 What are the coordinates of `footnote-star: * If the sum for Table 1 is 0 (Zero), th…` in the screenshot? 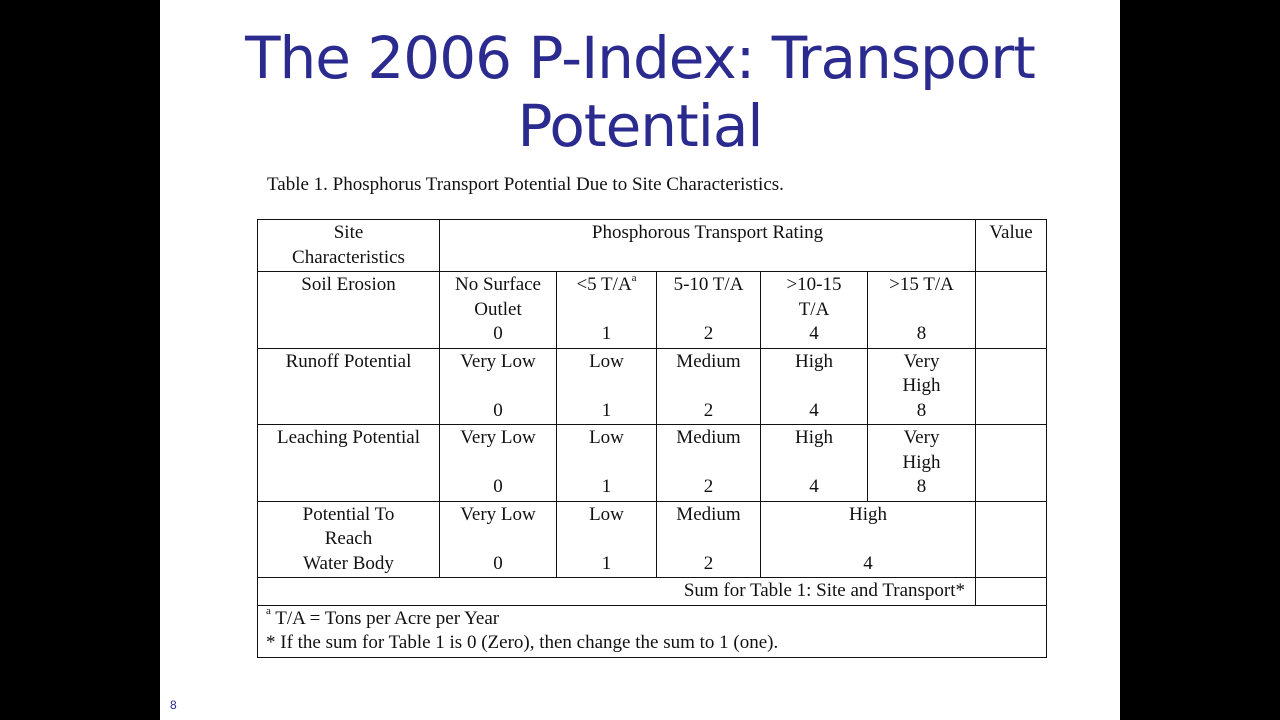 It's located at (522, 642).